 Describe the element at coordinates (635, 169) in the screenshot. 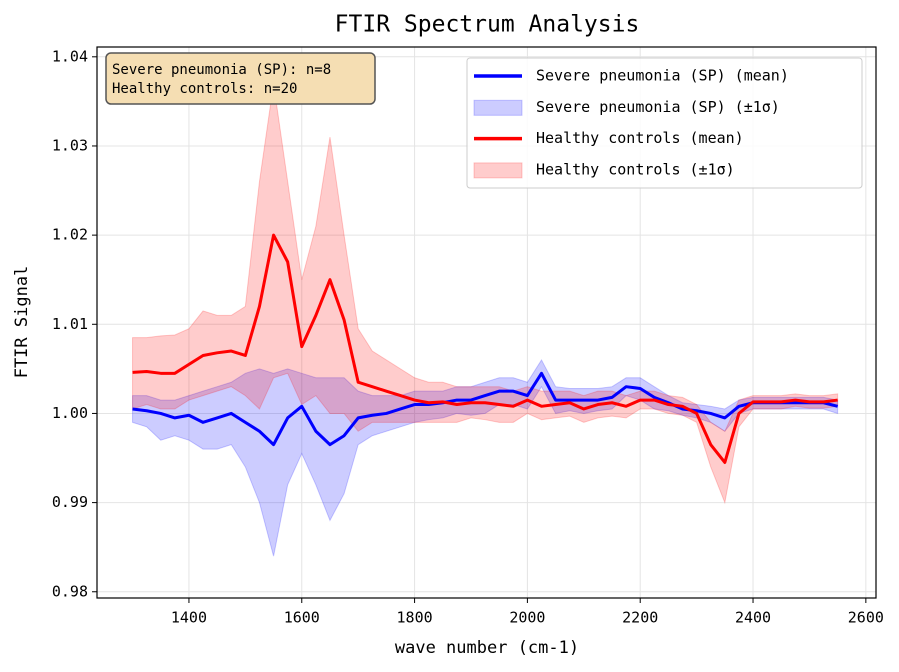

I see `legend-label: Healthy controls (±1σ)` at that location.